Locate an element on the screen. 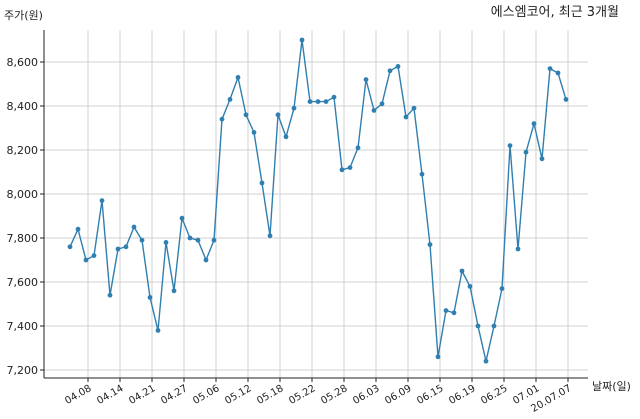 This screenshot has width=640, height=419. x-tick-label: 05.22 is located at coordinates (302, 395).